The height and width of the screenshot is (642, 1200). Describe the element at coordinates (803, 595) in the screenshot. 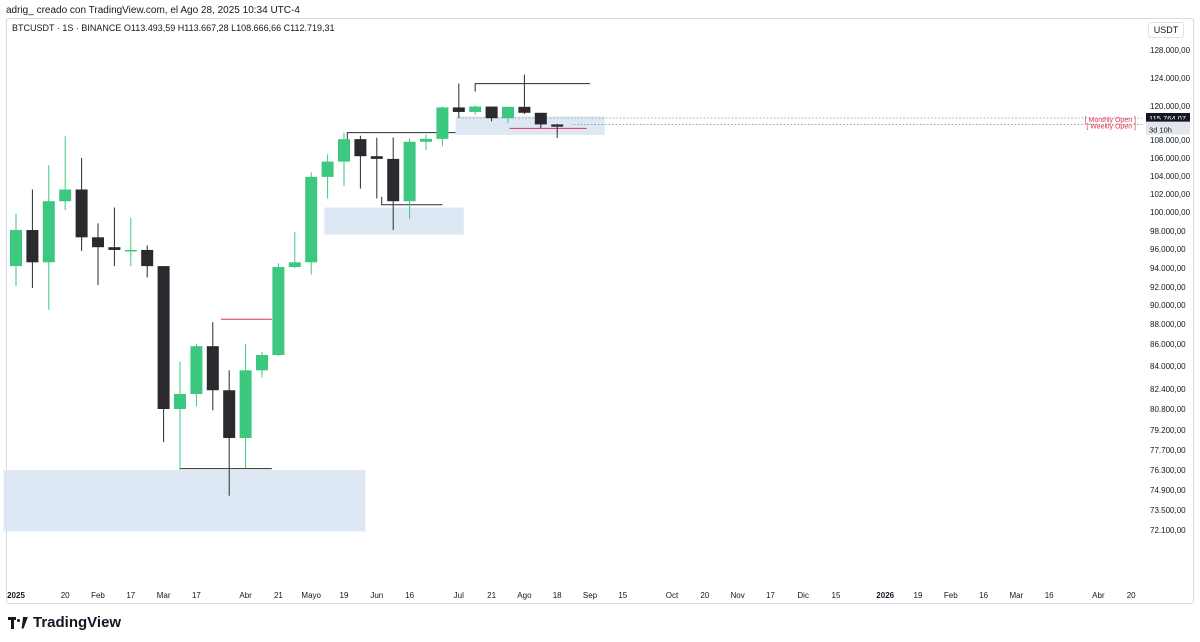

I see `x-tick-label: Dic` at that location.